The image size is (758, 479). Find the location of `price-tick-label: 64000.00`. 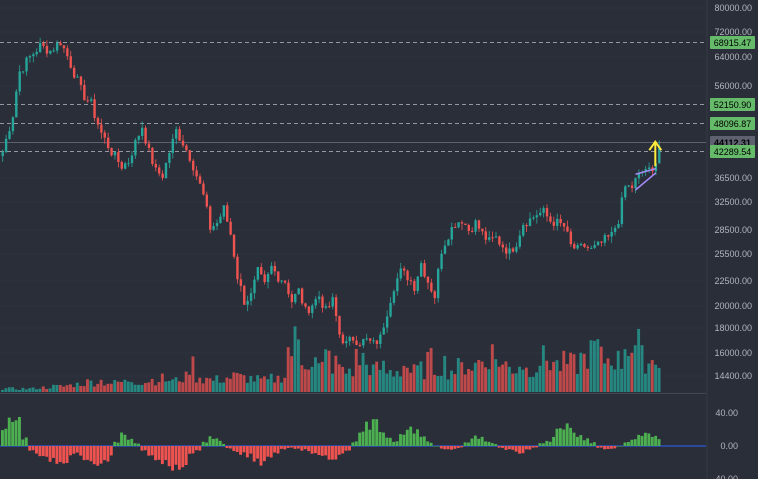

price-tick-label: 64000.00 is located at coordinates (733, 57).